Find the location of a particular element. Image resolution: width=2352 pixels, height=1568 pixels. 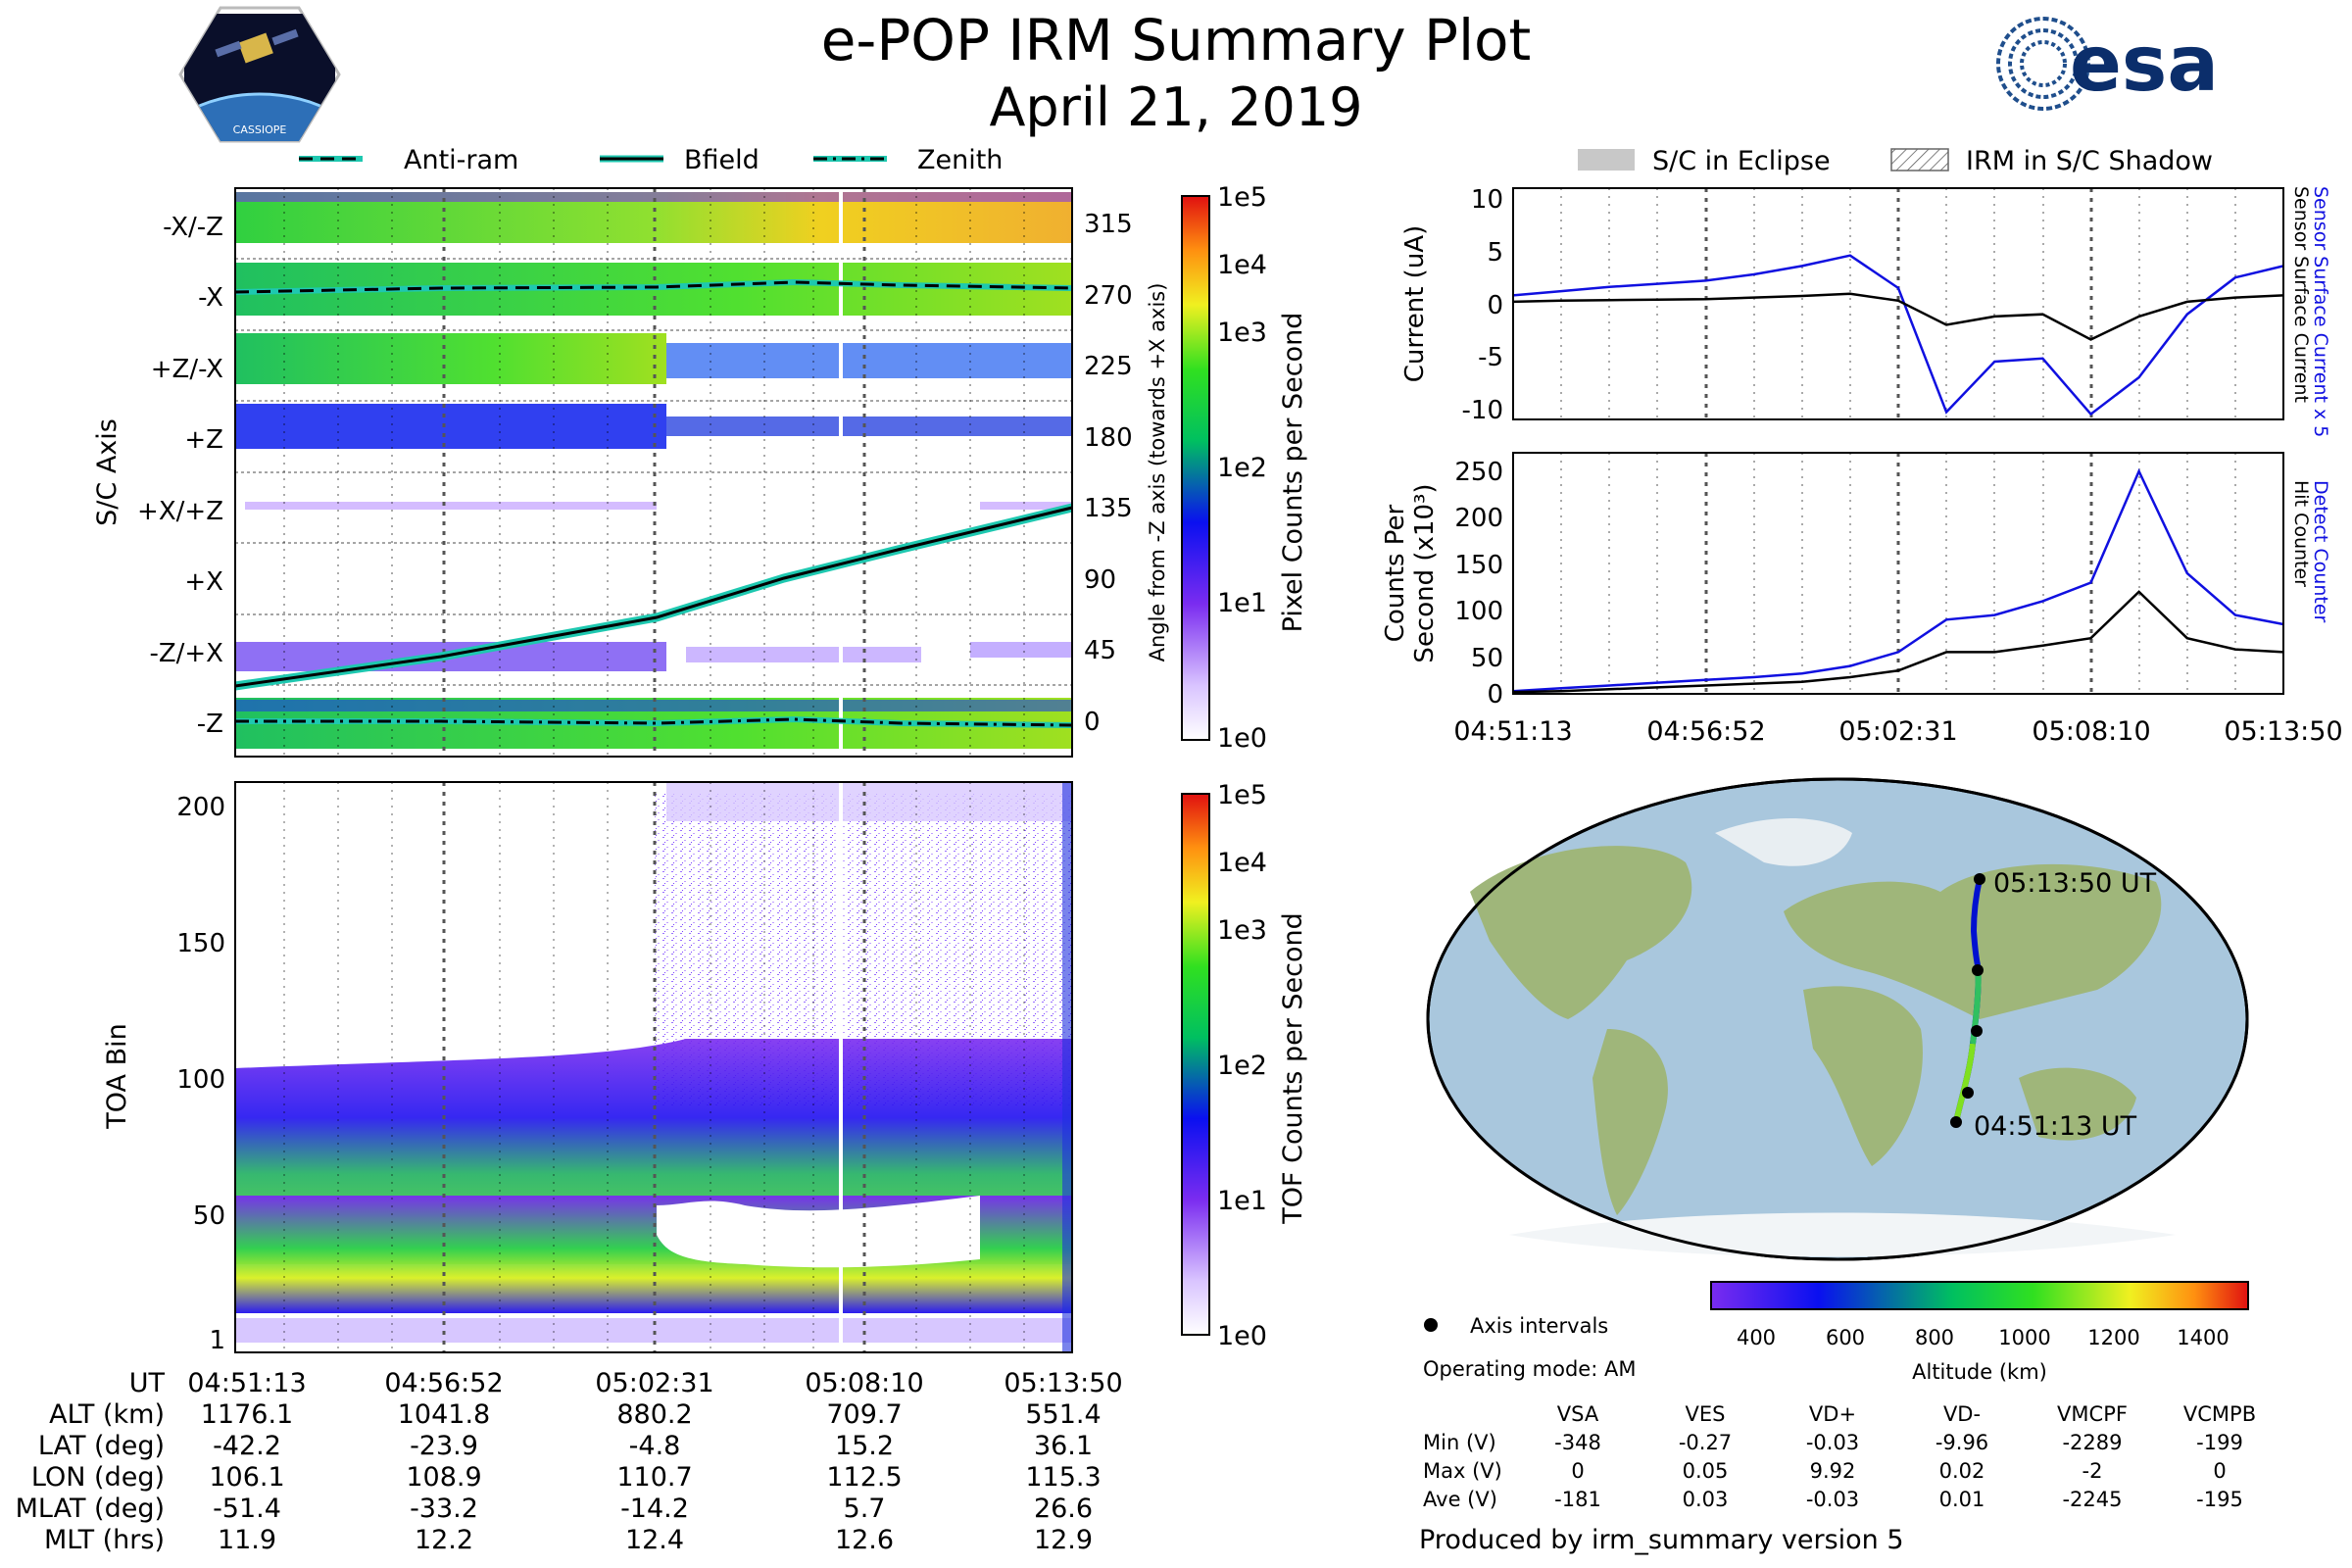

time-tick: 05:13:50 is located at coordinates (2283, 731).